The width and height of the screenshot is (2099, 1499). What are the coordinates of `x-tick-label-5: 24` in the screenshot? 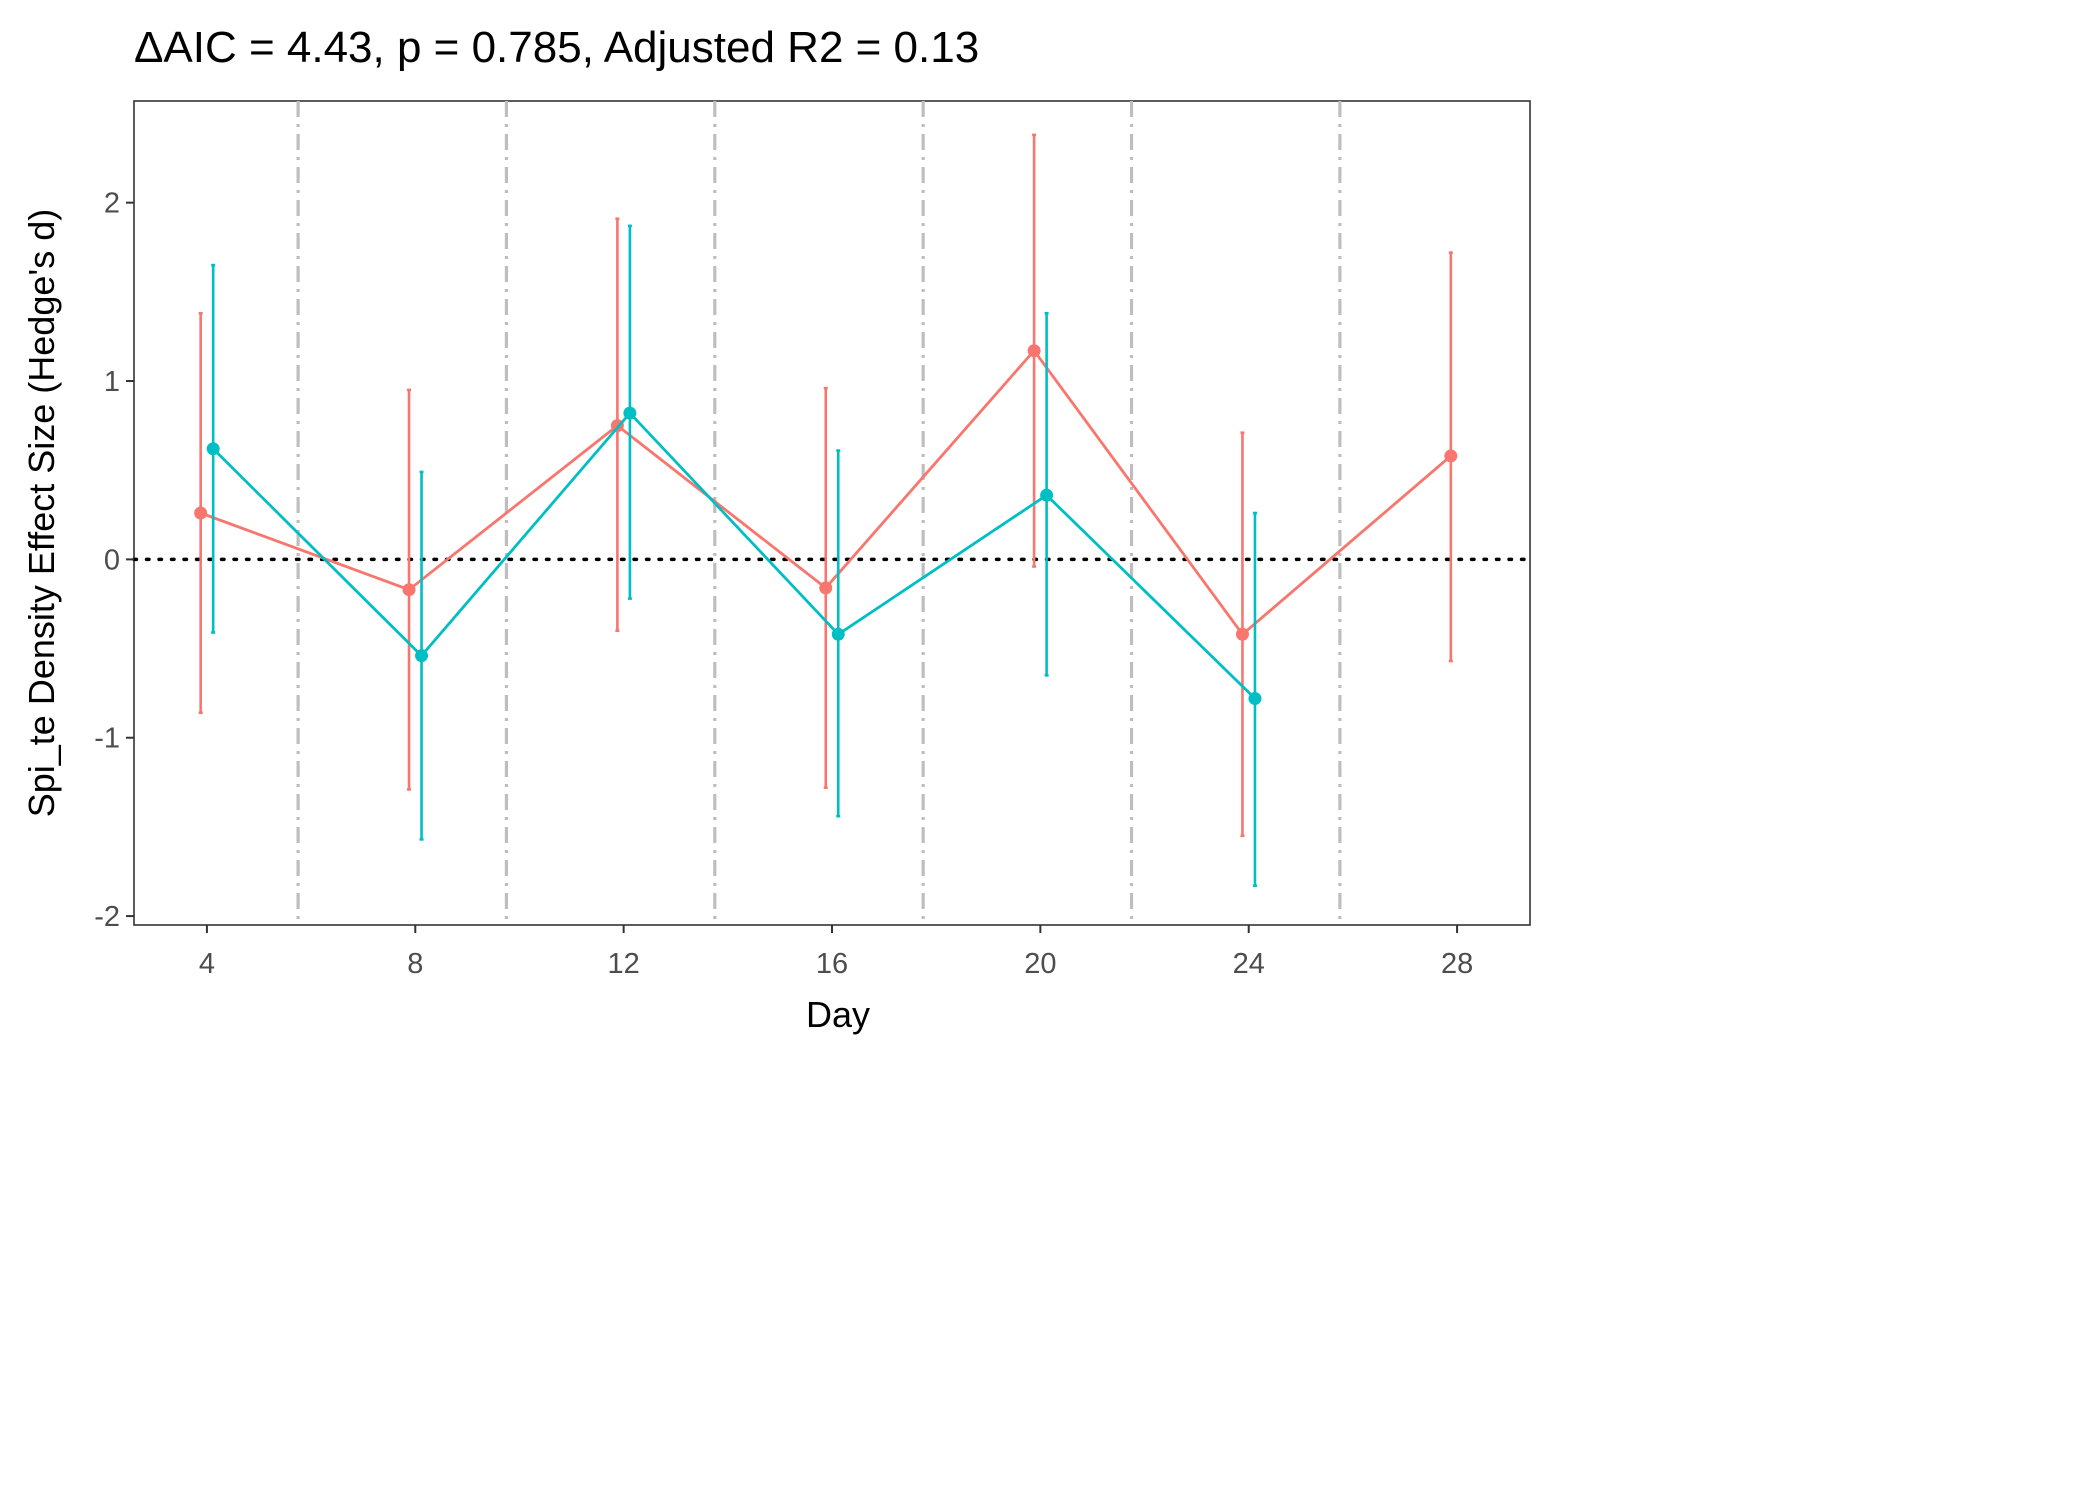 It's located at (1249, 964).